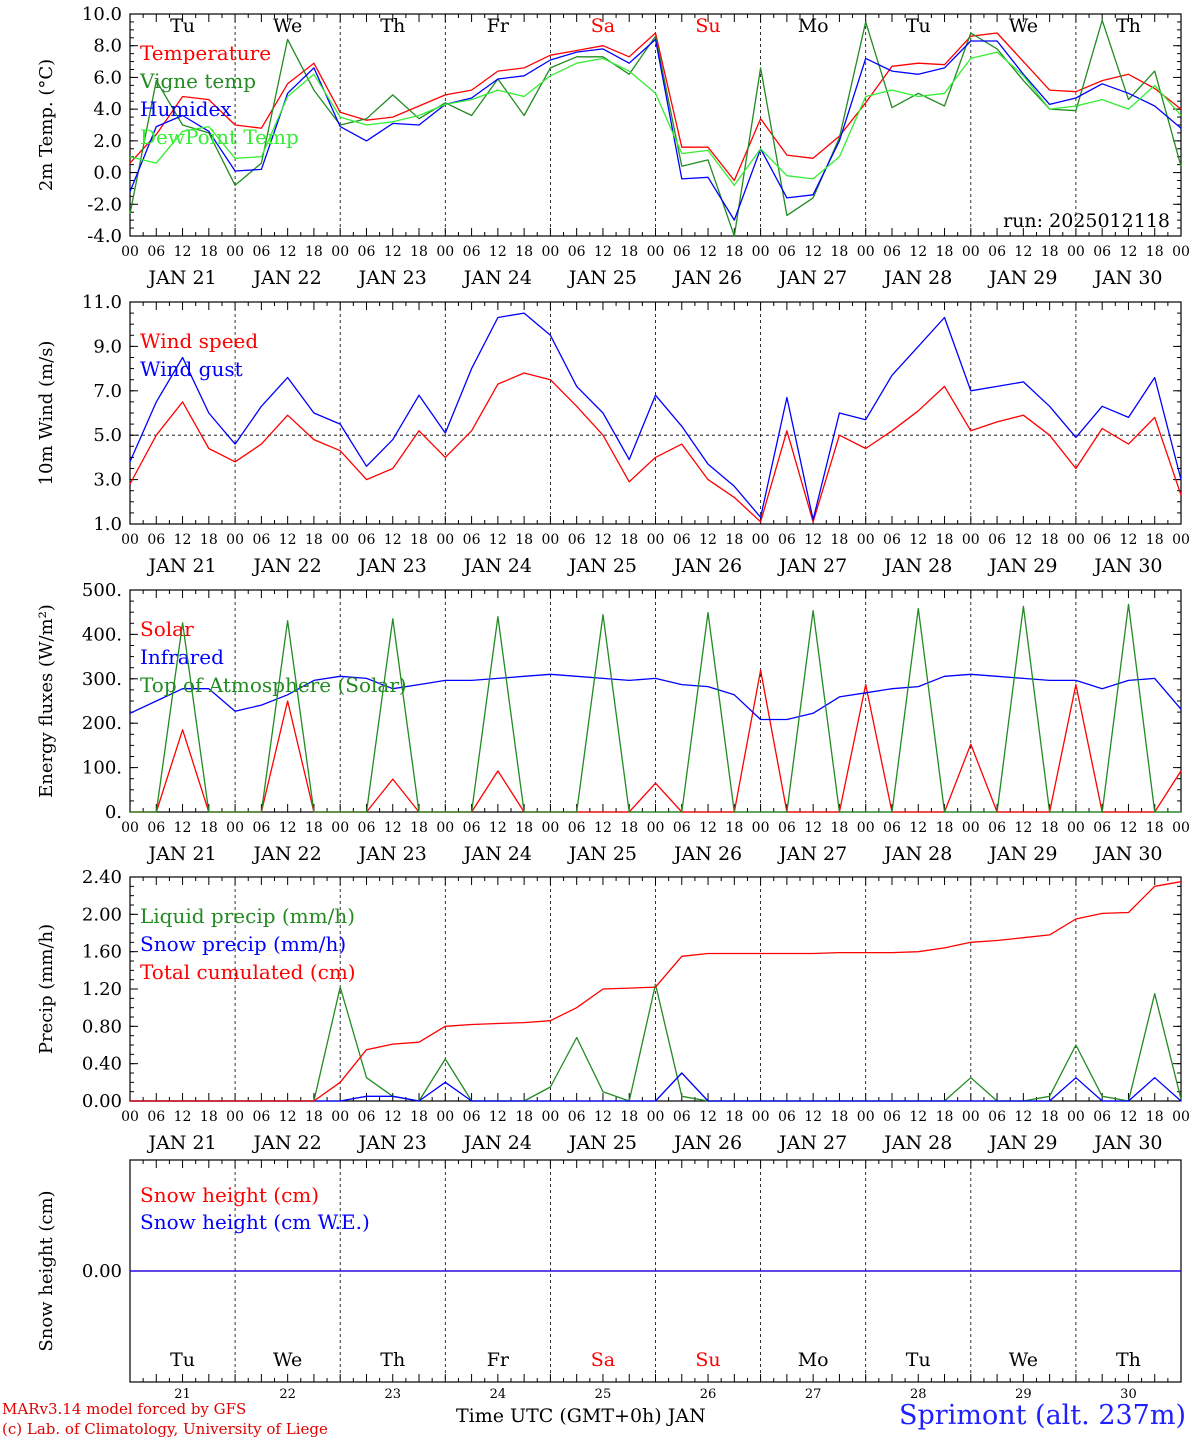 This screenshot has width=1194, height=1440. What do you see at coordinates (1022, 1143) in the screenshot?
I see `date-label: JAN 29` at bounding box center [1022, 1143].